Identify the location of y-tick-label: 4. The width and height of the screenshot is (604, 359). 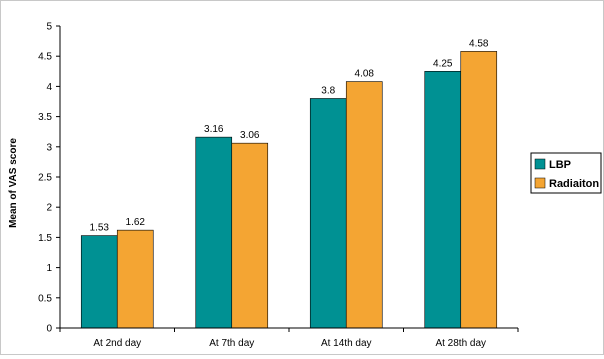
(49, 87).